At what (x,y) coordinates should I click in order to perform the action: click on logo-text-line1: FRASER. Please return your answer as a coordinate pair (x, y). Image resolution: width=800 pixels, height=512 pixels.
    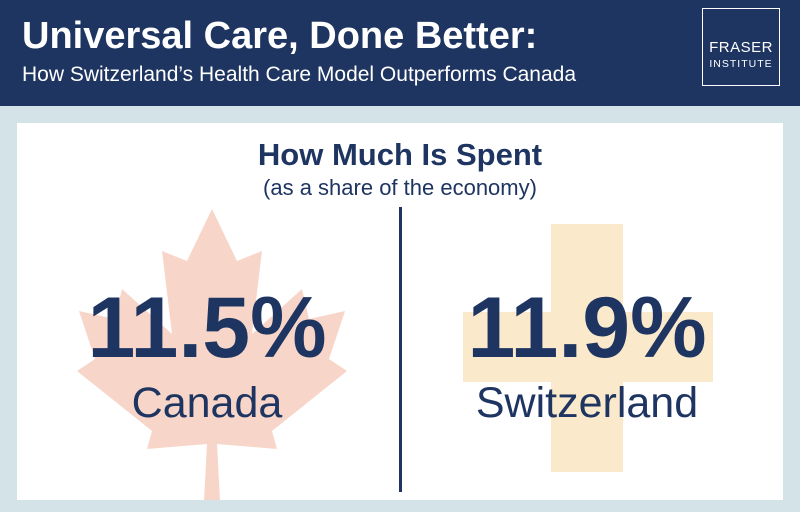
    Looking at the image, I should click on (741, 47).